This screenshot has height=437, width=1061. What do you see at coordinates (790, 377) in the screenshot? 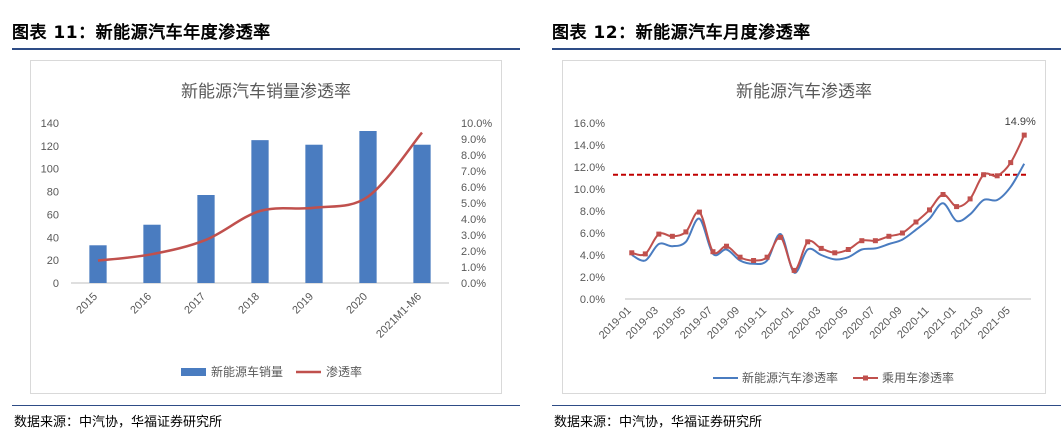
I see `legend-label-nev: 新能源汽车渗透率` at bounding box center [790, 377].